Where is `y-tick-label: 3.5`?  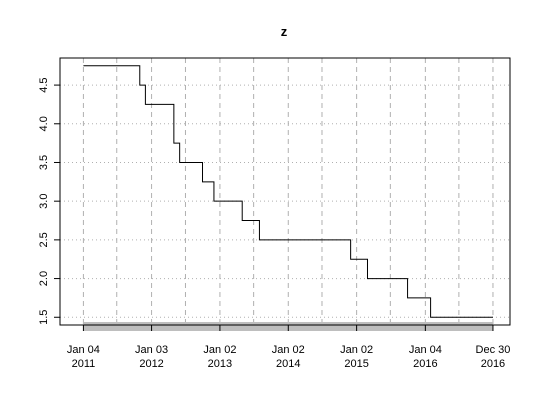
y-tick-label: 3.5 is located at coordinates (44, 162).